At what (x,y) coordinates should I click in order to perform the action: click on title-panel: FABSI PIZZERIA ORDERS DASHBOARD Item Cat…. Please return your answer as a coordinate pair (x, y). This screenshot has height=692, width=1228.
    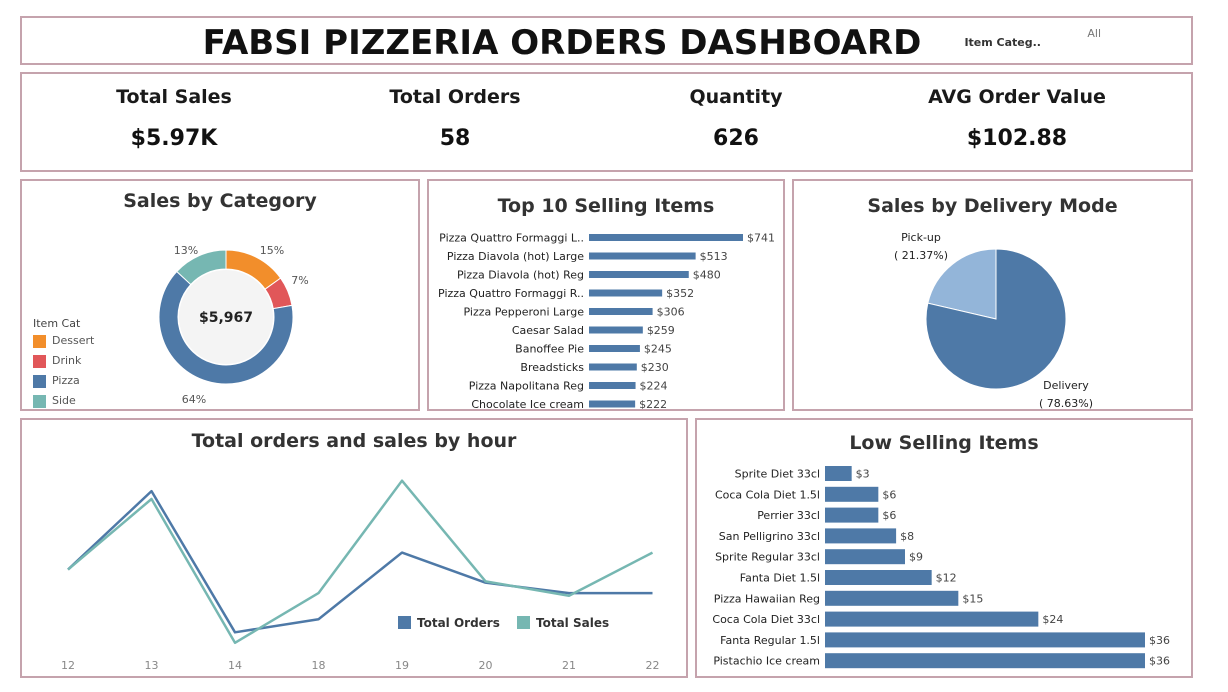
    Looking at the image, I should click on (606, 40).